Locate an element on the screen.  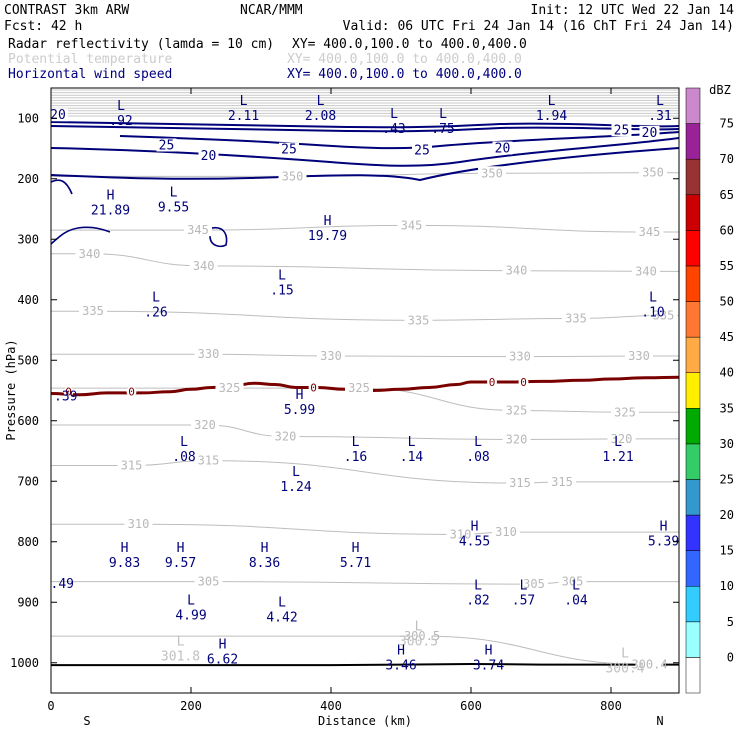
colorbar-level-label: 30 is located at coordinates (727, 444).